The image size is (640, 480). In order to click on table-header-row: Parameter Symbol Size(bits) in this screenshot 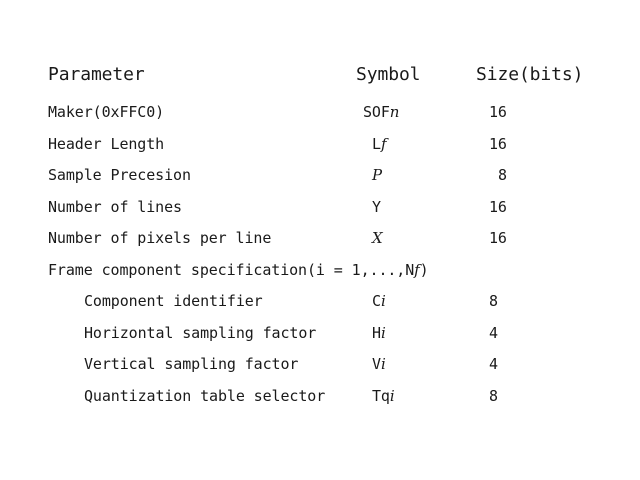, I will do `click(320, 75)`.